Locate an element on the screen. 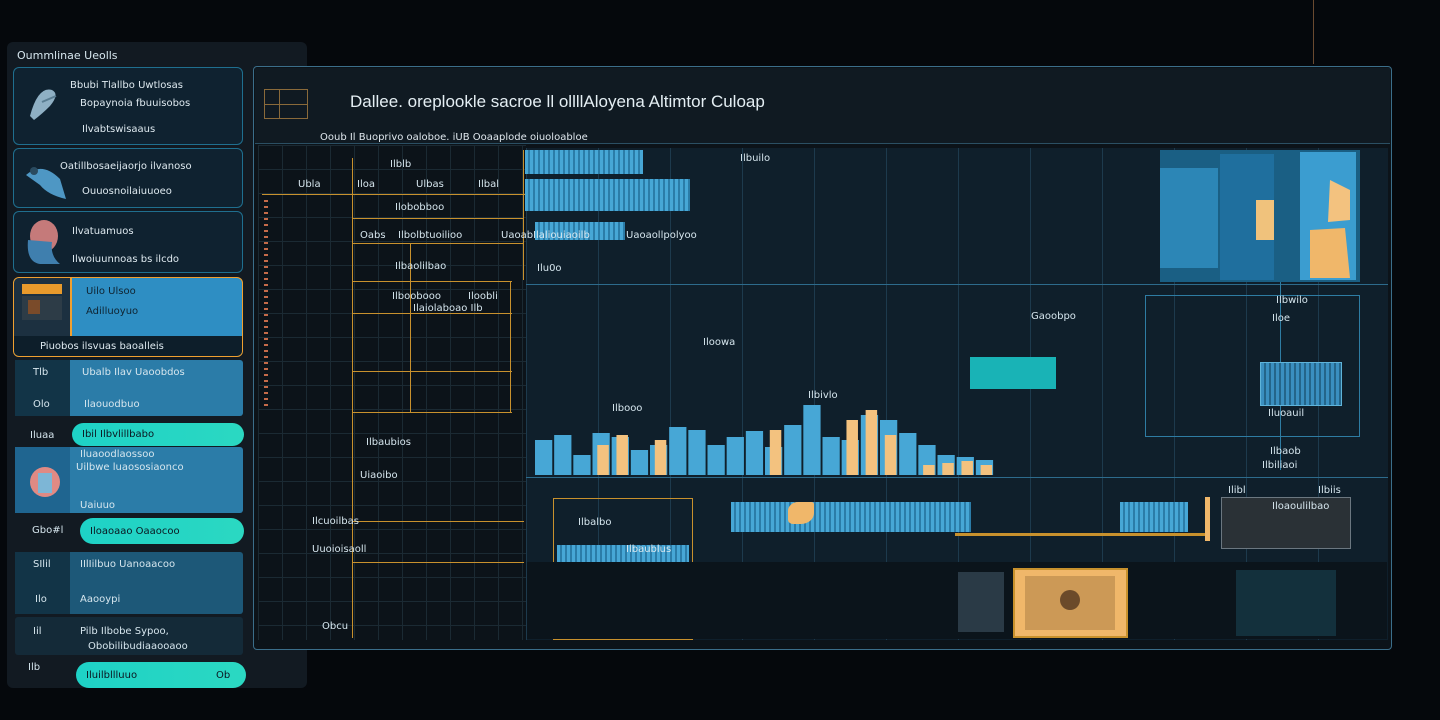  chart-label: Ilbivlo is located at coordinates (823, 395).